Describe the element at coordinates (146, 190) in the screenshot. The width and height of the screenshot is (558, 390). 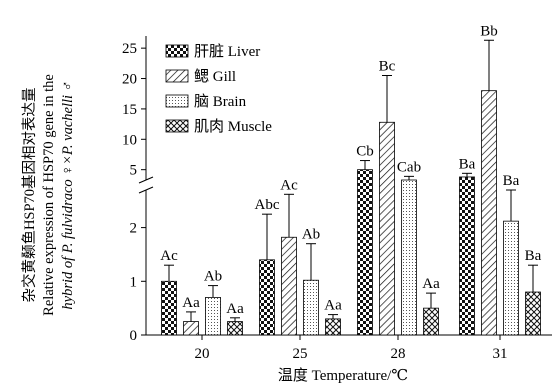
I see `axis-break-mark-bottom` at that location.